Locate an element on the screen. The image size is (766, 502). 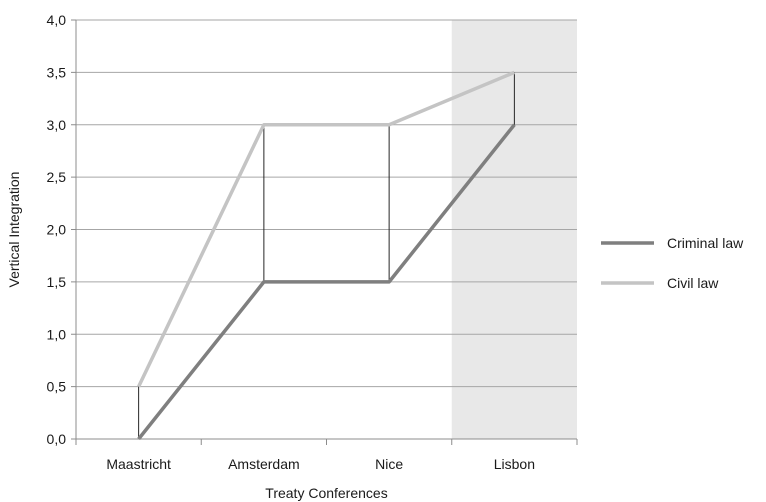
x-axis-title: Treaty Conferences is located at coordinates (326, 493).